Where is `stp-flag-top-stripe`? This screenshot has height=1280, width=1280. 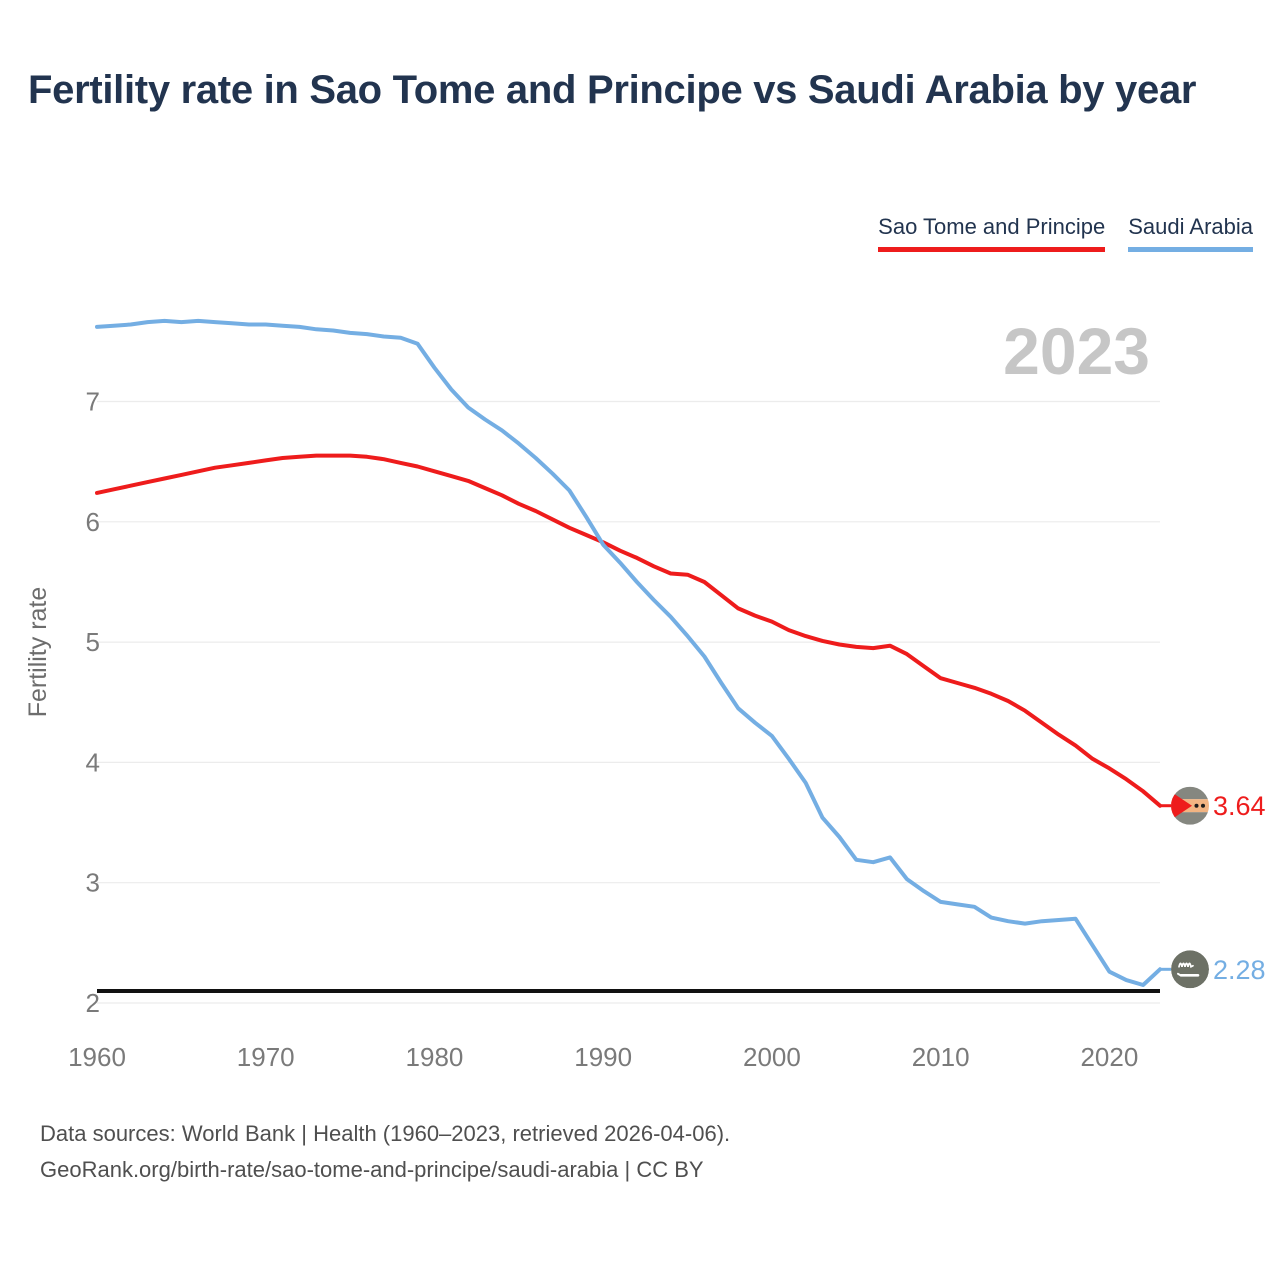 stp-flag-top-stripe is located at coordinates (1190, 793).